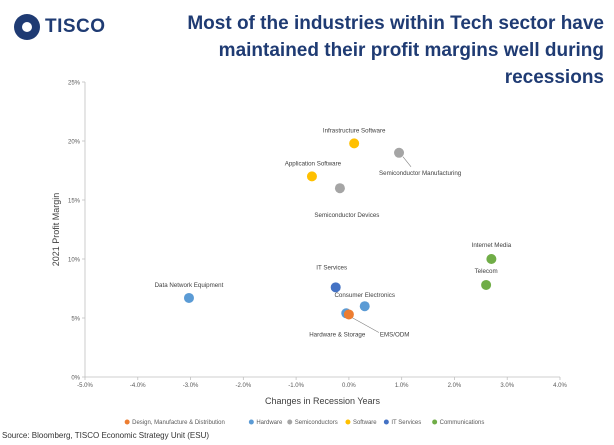 The image size is (614, 445). I want to click on y-tick-label: 5%, so click(75, 320).